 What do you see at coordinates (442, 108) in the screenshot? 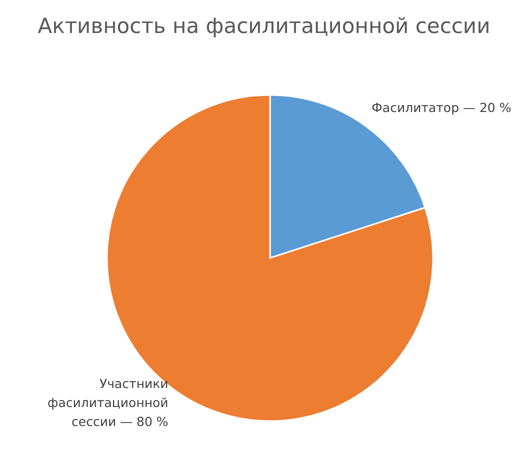
I see `slice-label: Фасилитатор — 20 %` at bounding box center [442, 108].